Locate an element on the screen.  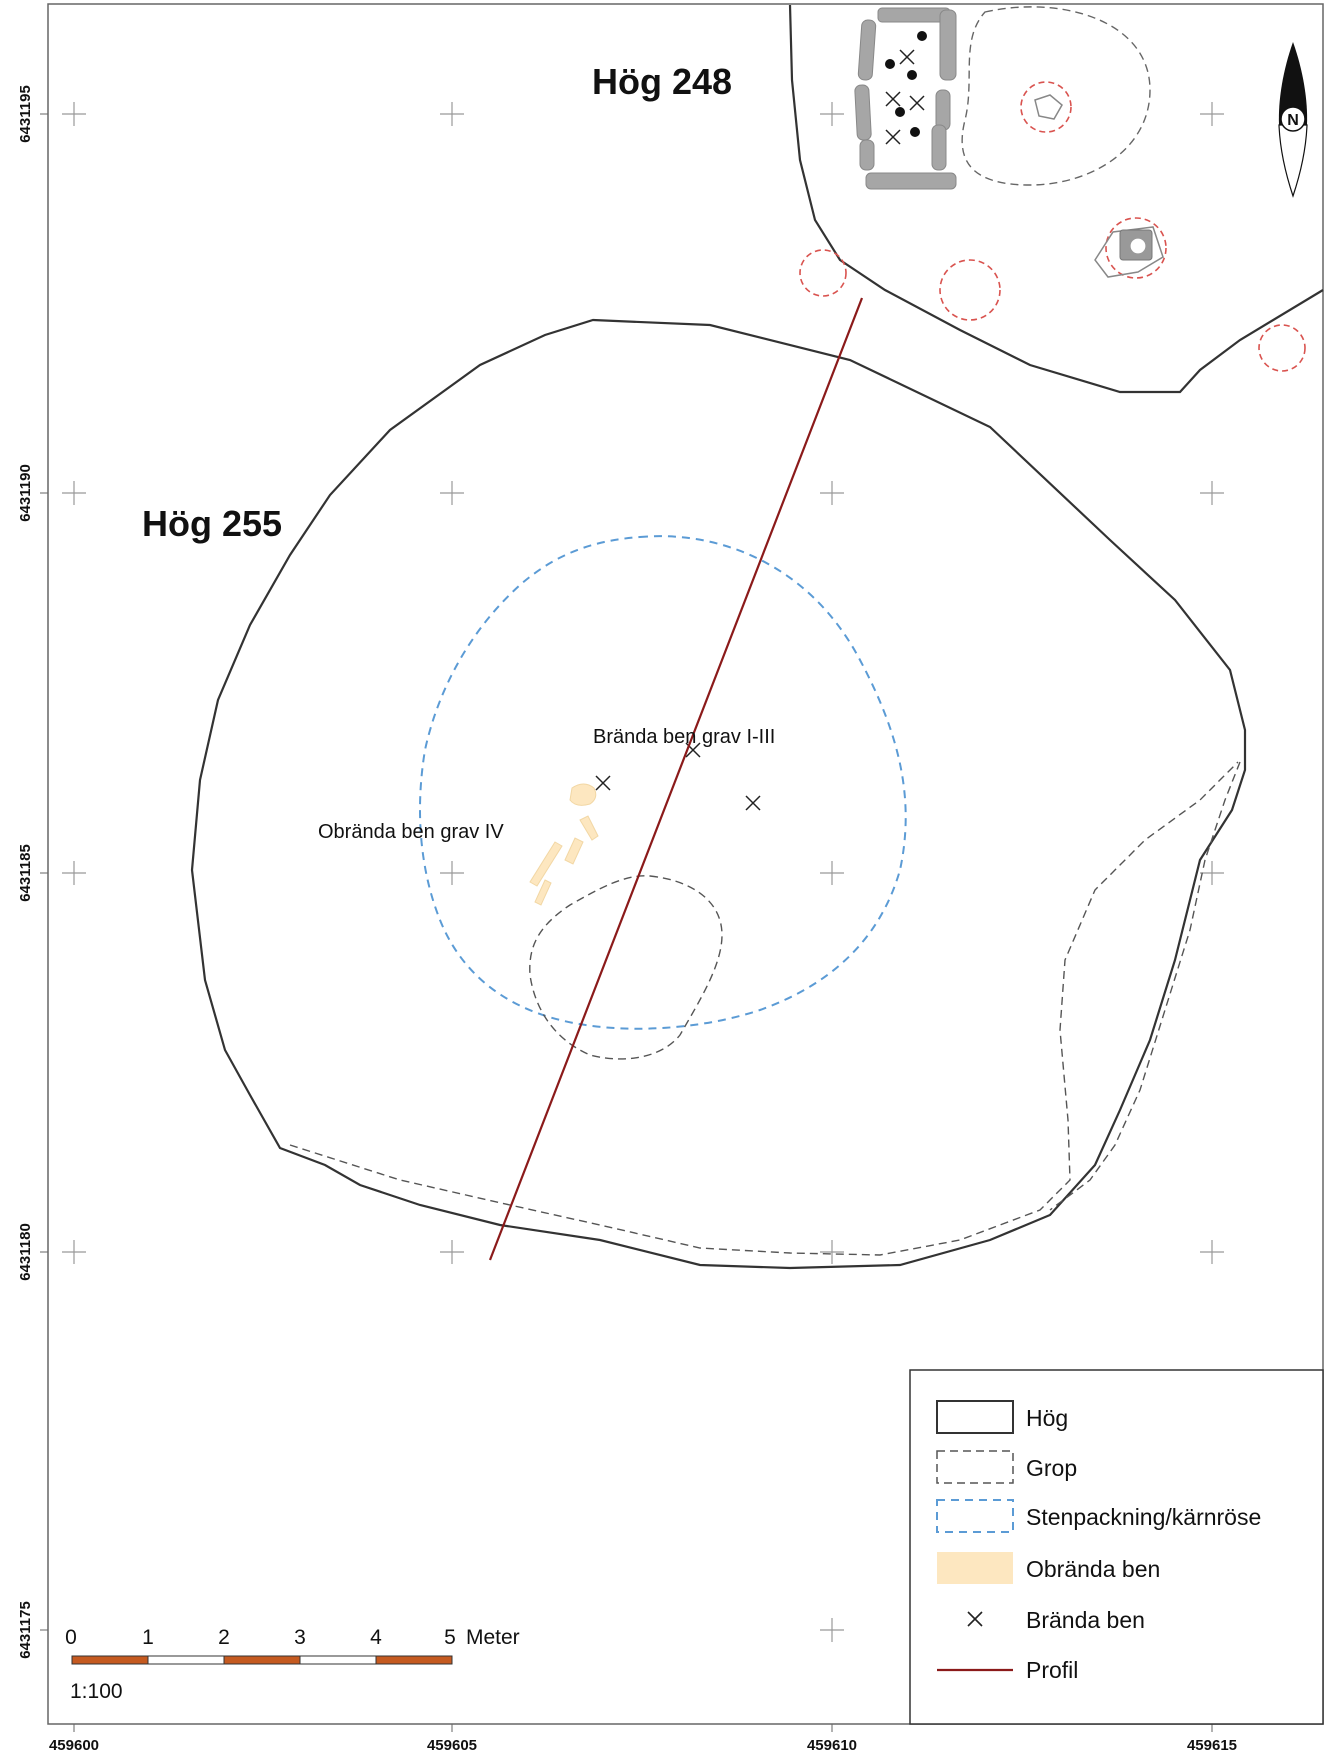
burned-bones-label: Brända ben grav I-III is located at coordinates (684, 737).